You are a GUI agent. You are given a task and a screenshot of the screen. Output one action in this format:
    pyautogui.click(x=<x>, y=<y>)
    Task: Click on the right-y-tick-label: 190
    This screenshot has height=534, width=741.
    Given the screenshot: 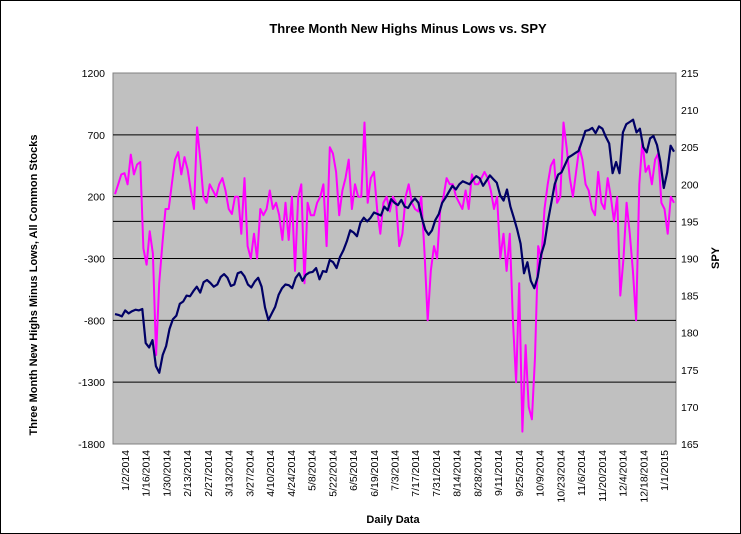 What is the action you would take?
    pyautogui.click(x=690, y=260)
    